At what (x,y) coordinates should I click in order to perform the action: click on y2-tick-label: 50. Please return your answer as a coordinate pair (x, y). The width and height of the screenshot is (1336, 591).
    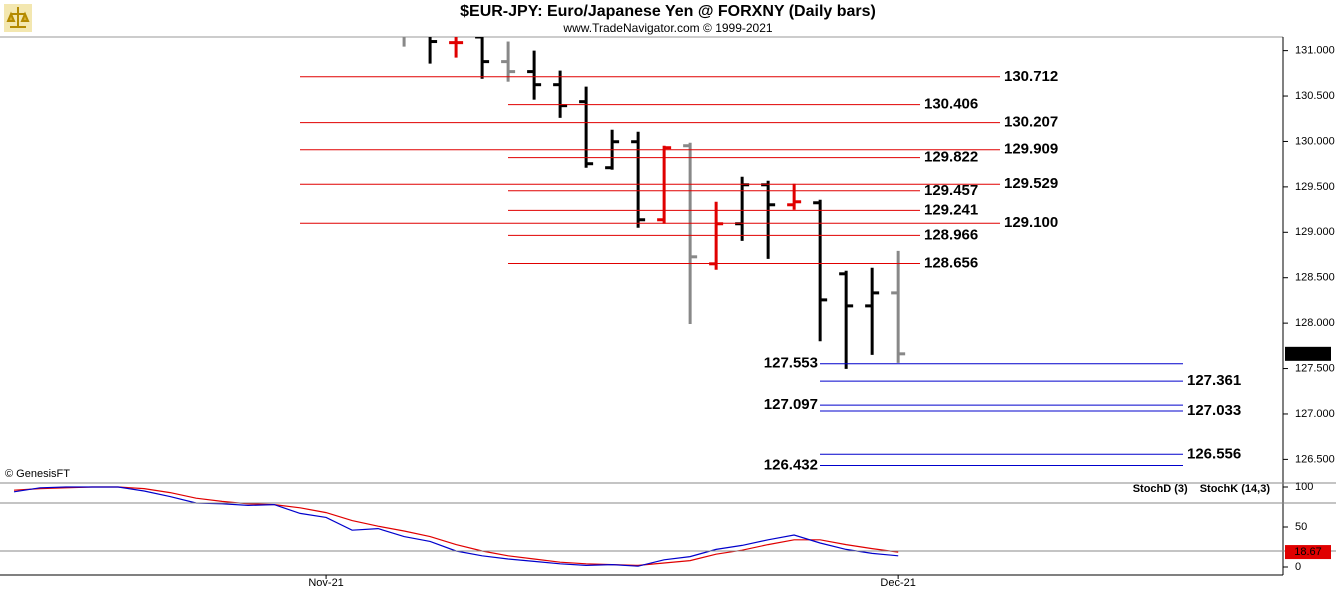
    Looking at the image, I should click on (1301, 527).